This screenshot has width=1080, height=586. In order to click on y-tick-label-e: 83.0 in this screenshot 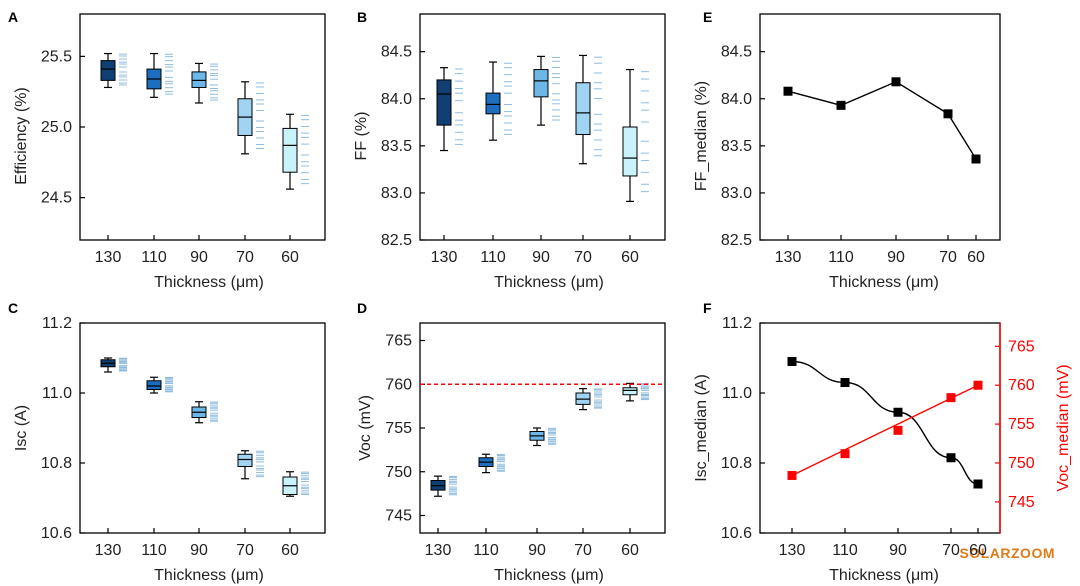, I will do `click(736, 193)`.